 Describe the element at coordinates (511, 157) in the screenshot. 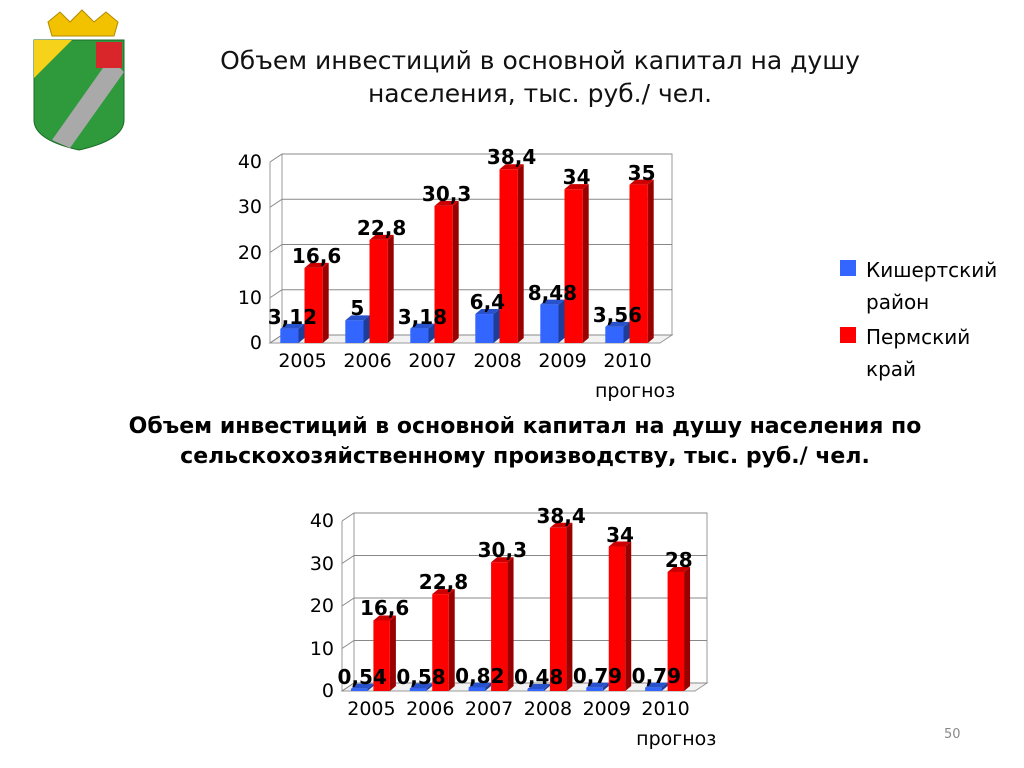

I see `data-label: 38,4` at that location.